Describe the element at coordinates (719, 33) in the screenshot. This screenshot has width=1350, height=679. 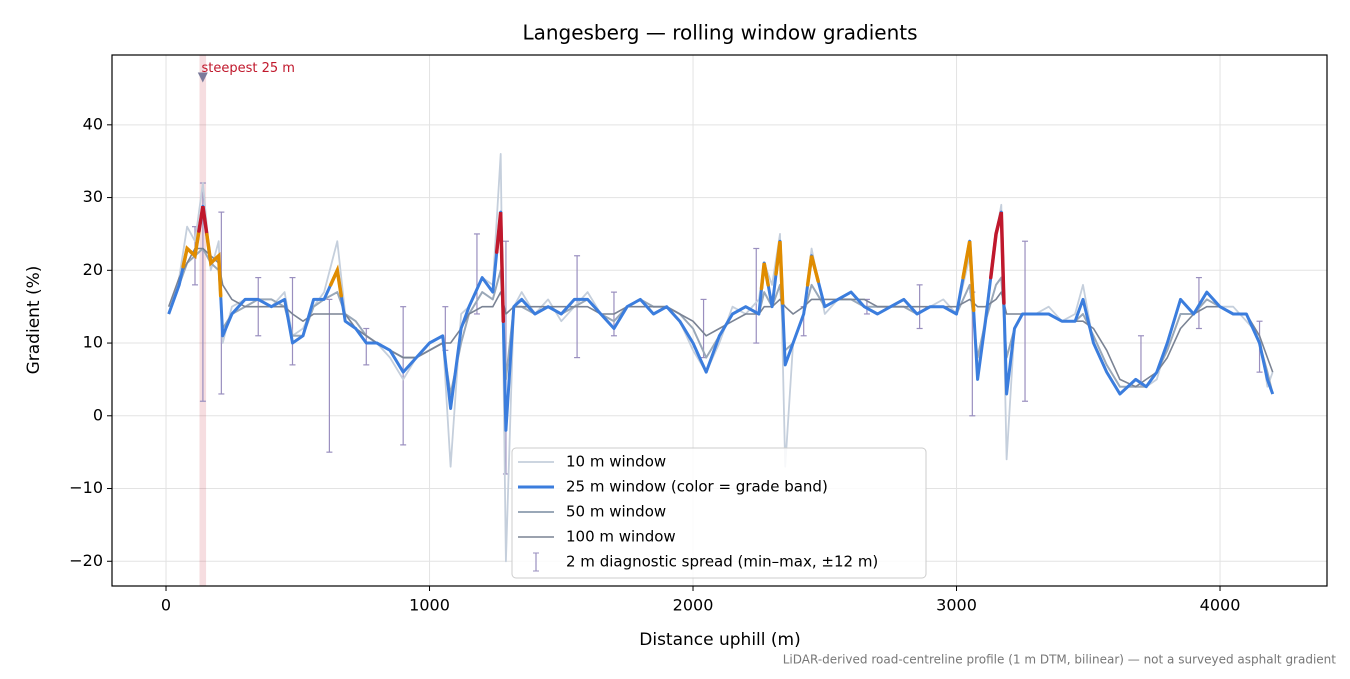
I see `chart-title: Langesberg — rolling window gradients` at that location.